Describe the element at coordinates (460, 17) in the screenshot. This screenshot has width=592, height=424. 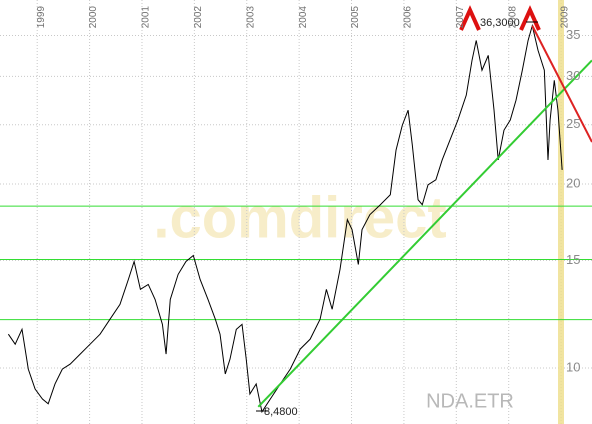
I see `x-tick-label: 2007` at that location.